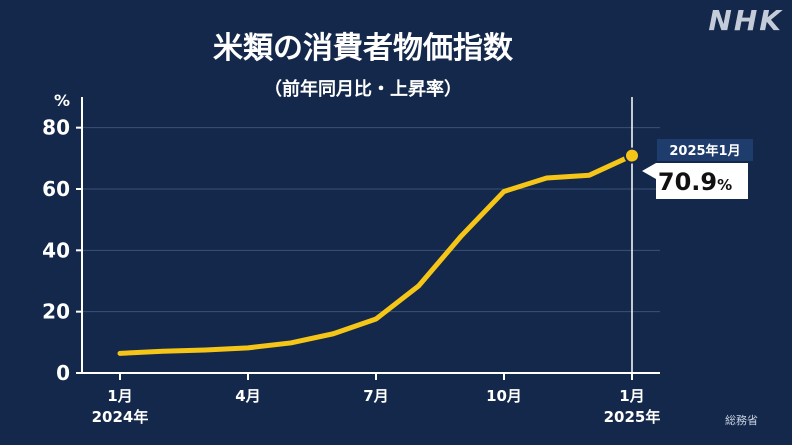 The width and height of the screenshot is (792, 445). Describe the element at coordinates (56, 128) in the screenshot. I see `y-tick-label-80: 80` at that location.